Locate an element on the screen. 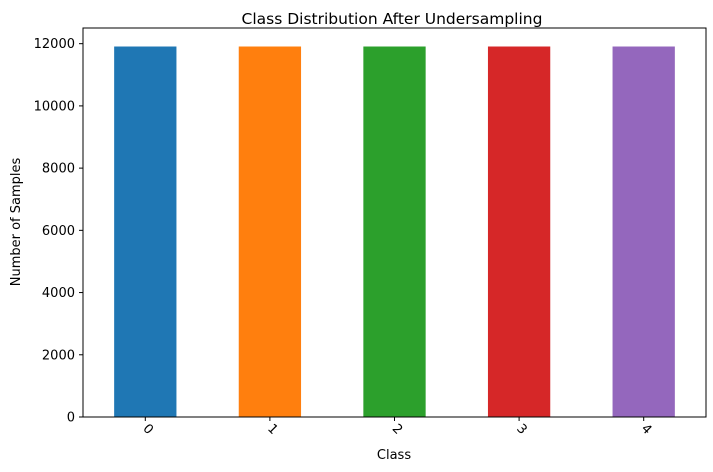  x-axis: 0 1 2 3 4 is located at coordinates (397, 427).